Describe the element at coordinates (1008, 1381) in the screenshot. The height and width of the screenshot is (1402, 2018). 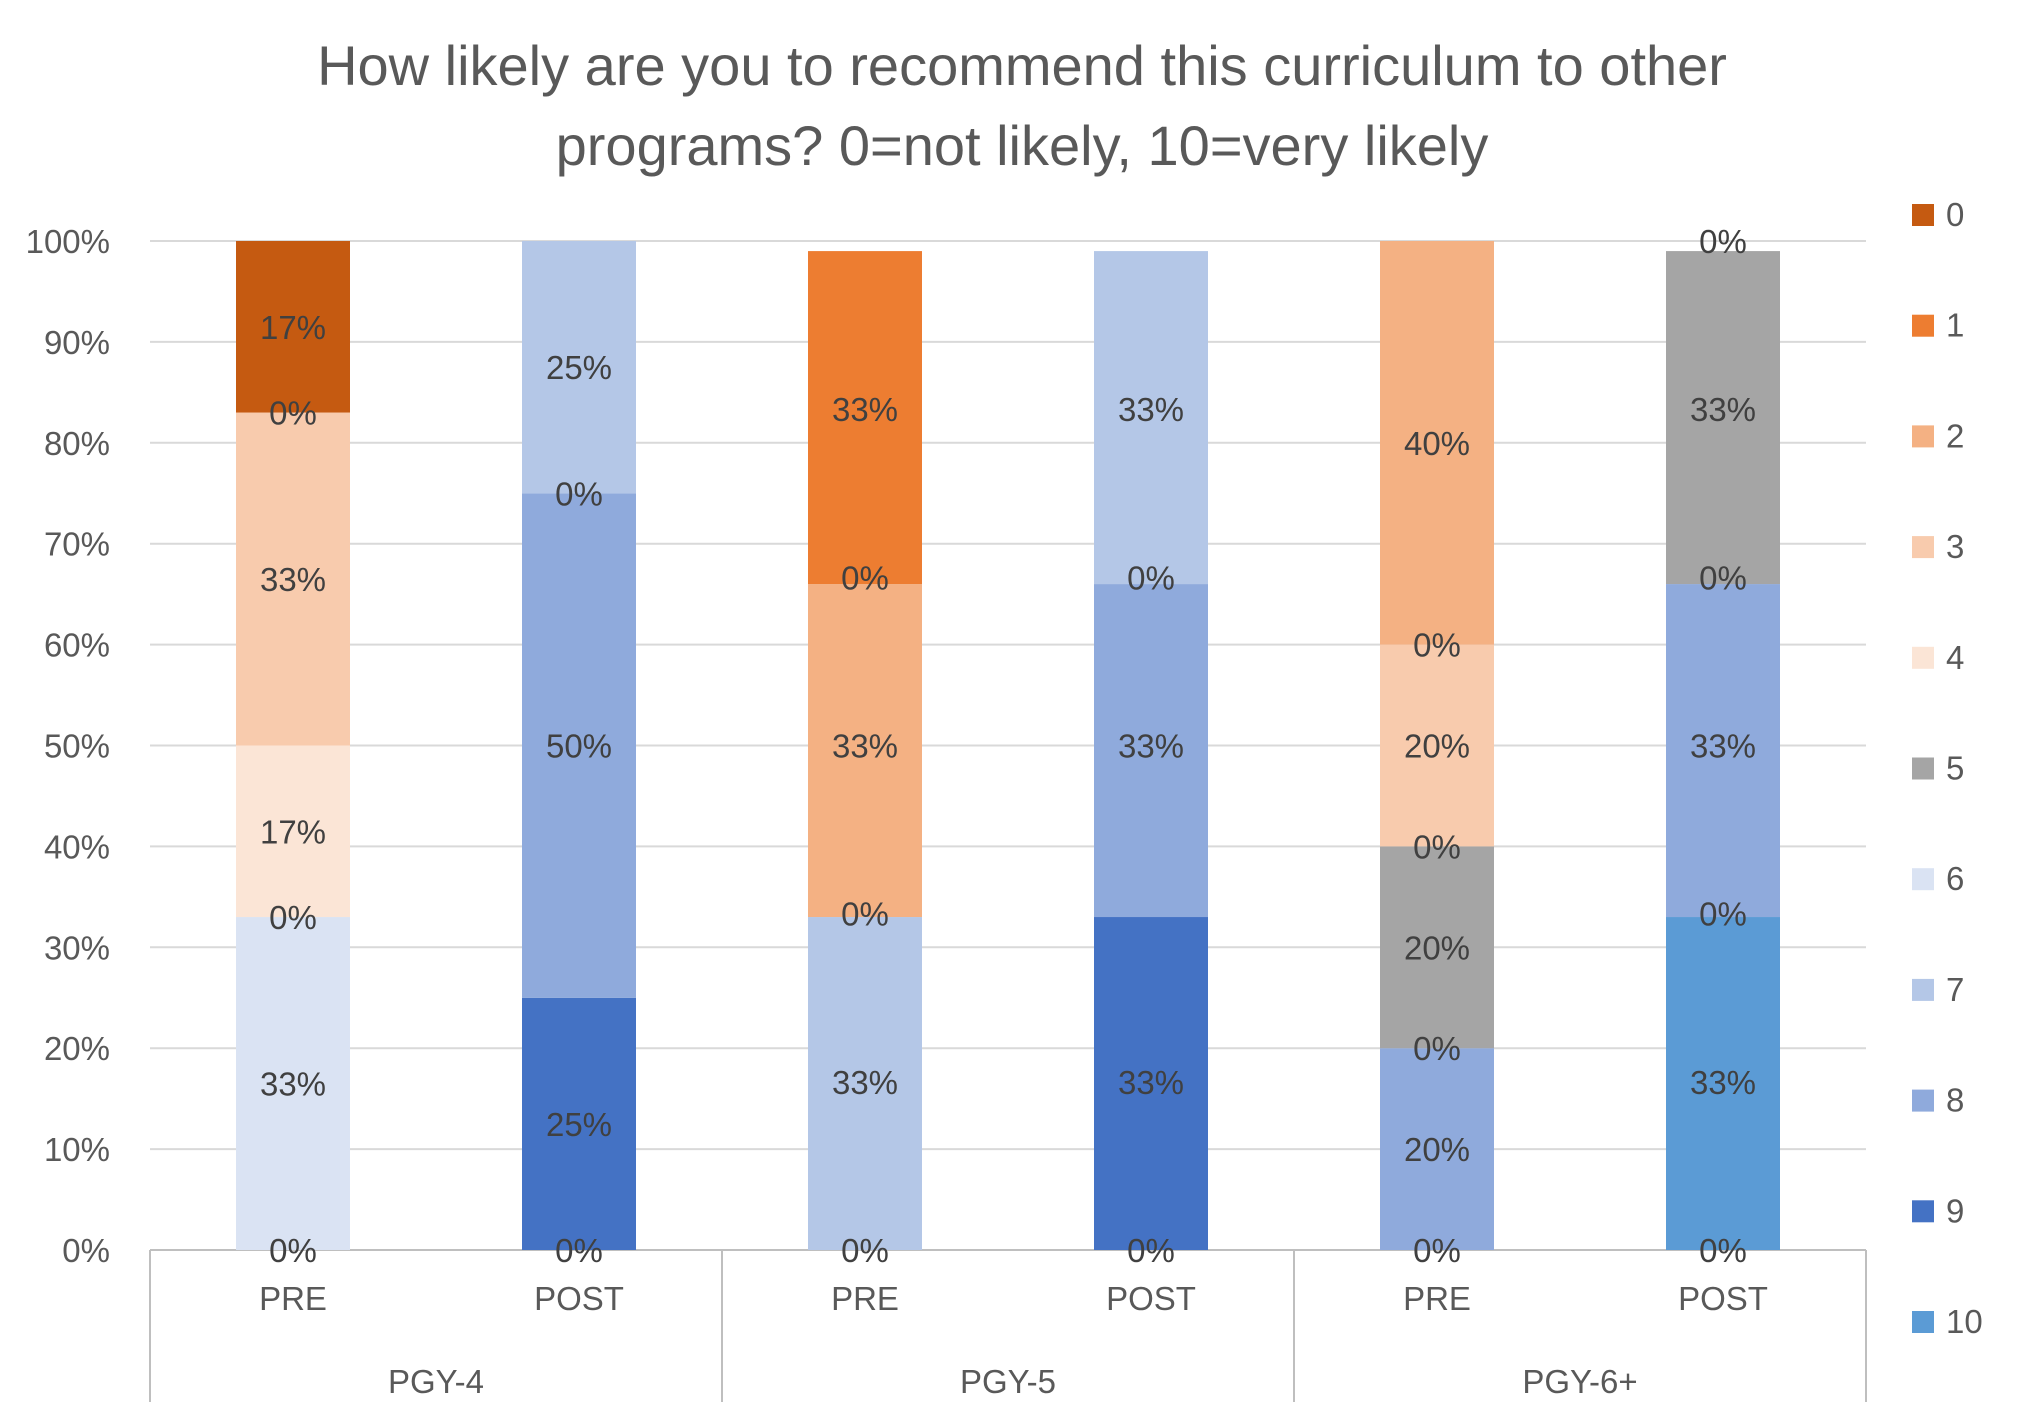
I see `x-group-label: PGY-5` at that location.